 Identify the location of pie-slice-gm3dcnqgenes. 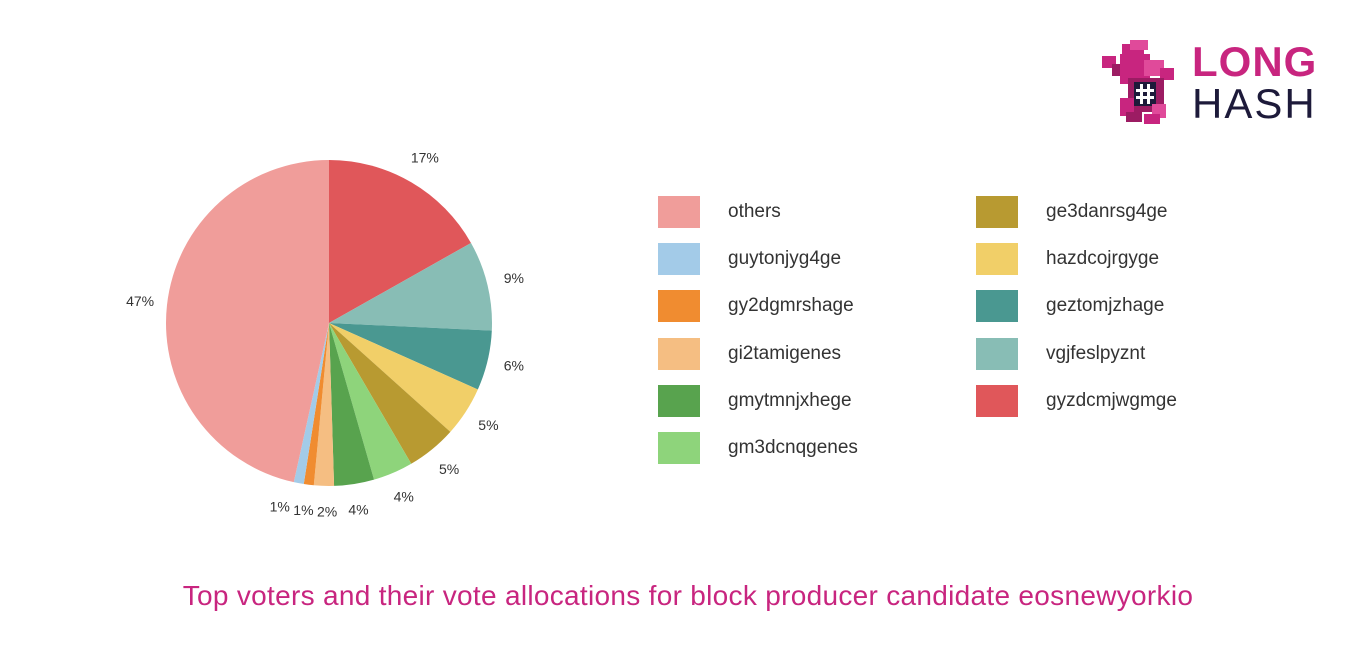
(370, 401).